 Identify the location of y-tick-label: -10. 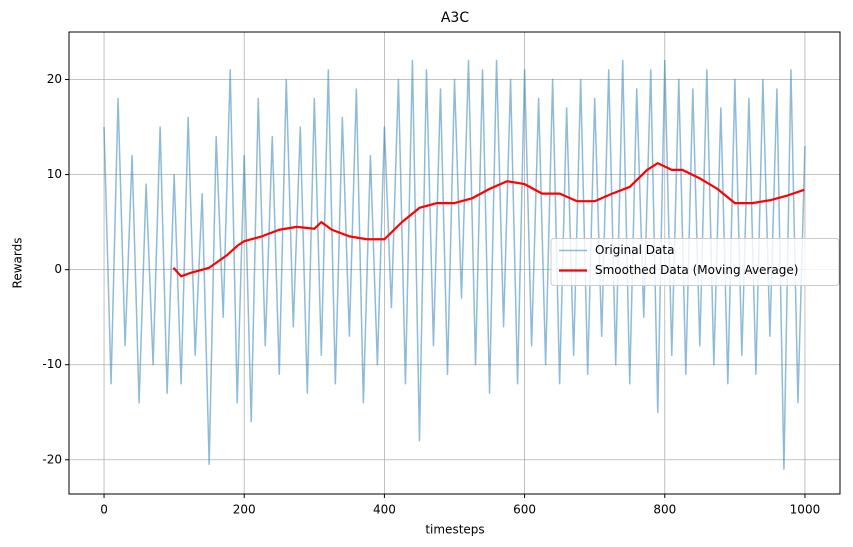
(52, 364).